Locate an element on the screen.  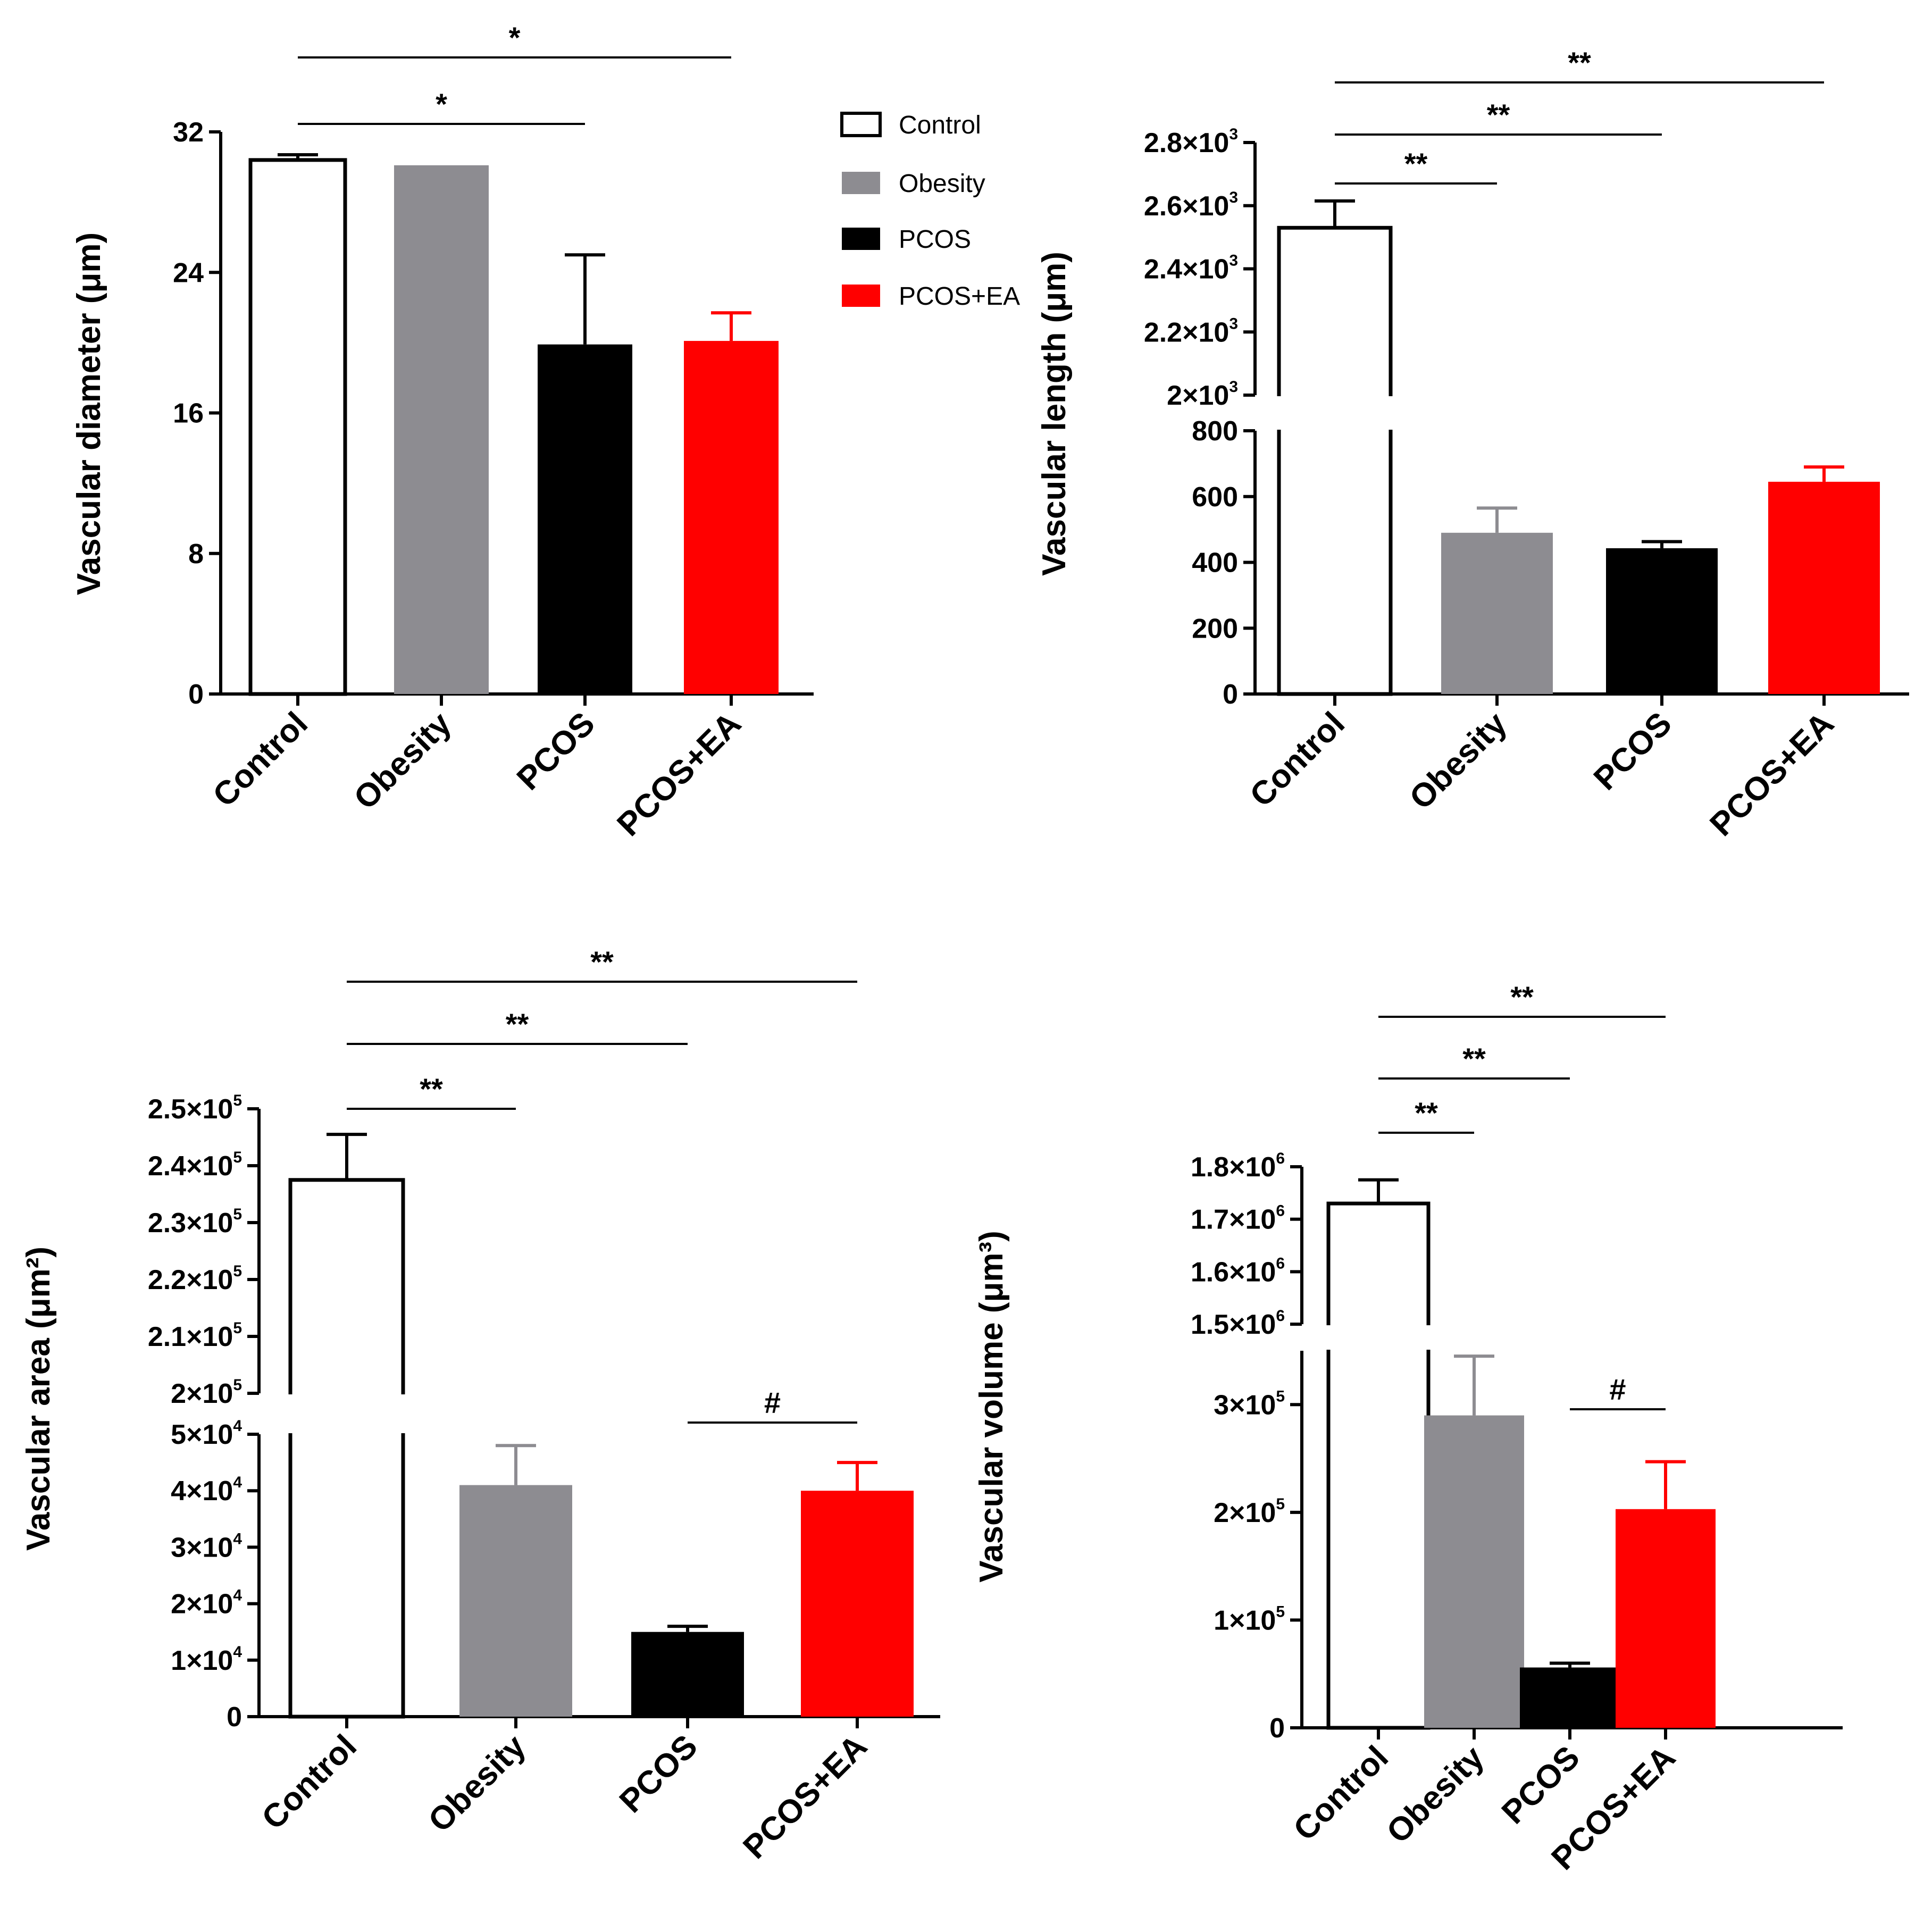
y-tick-label: 2.4×10³ is located at coordinates (1191, 268).